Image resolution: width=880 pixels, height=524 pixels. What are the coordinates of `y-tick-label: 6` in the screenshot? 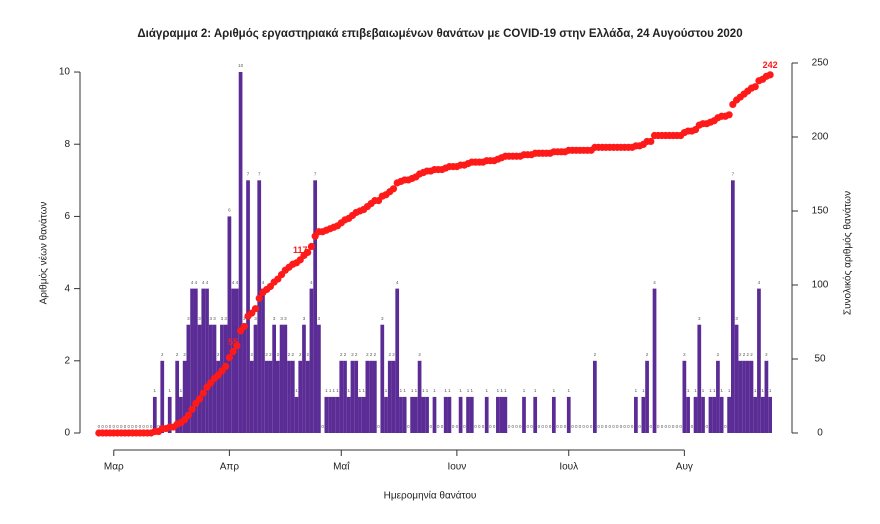 It's located at (67, 216).